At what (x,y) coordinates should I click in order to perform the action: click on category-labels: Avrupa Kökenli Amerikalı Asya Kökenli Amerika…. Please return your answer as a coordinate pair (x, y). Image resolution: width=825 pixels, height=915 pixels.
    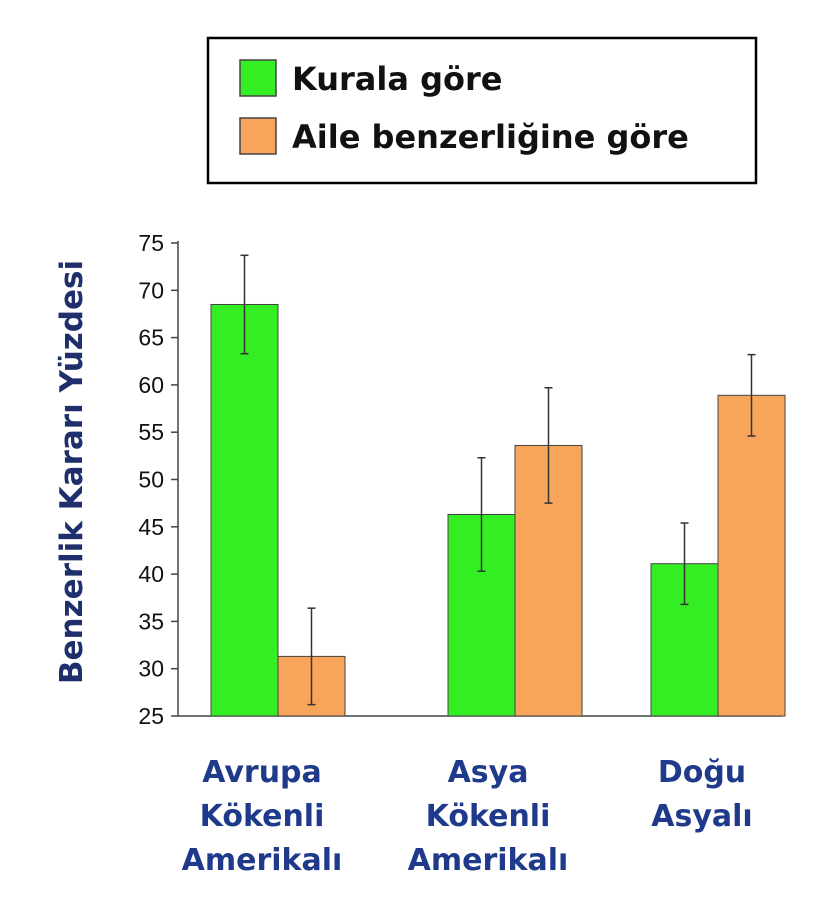
    Looking at the image, I should click on (467, 816).